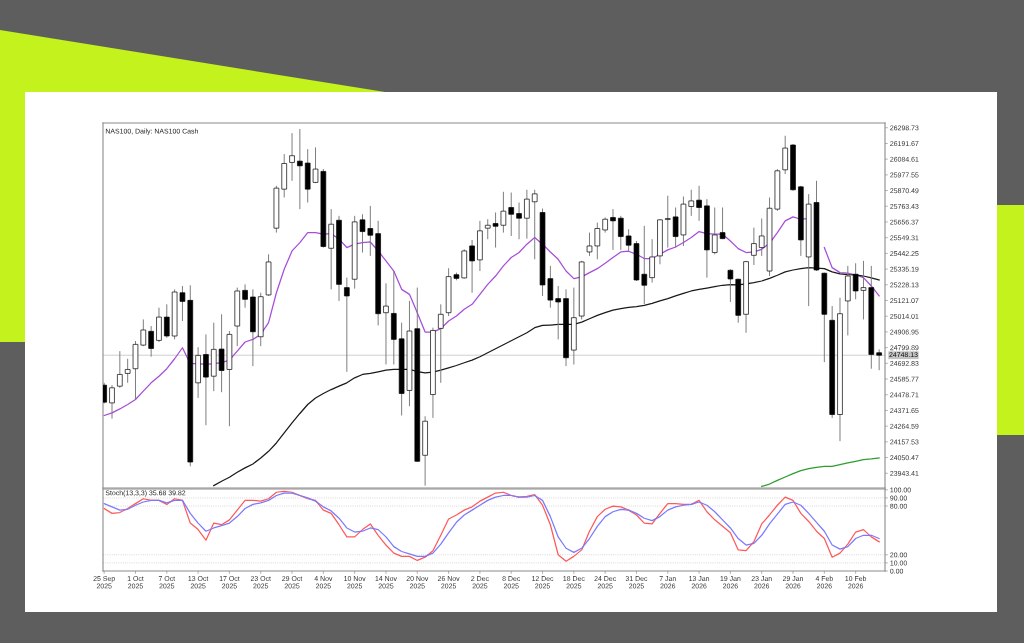 The image size is (1024, 643). I want to click on line-series, so click(820, 472).